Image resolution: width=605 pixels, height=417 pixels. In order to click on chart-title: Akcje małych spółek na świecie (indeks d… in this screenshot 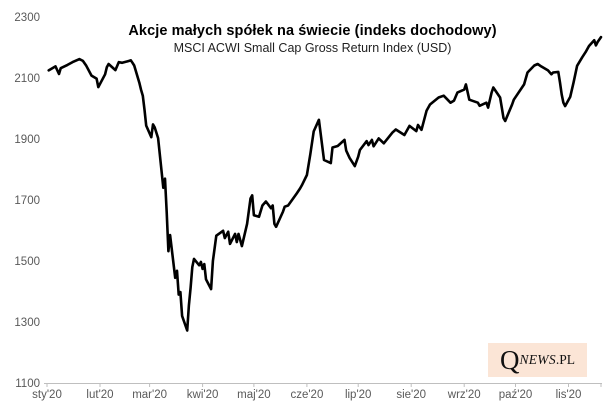, I will do `click(312, 31)`.